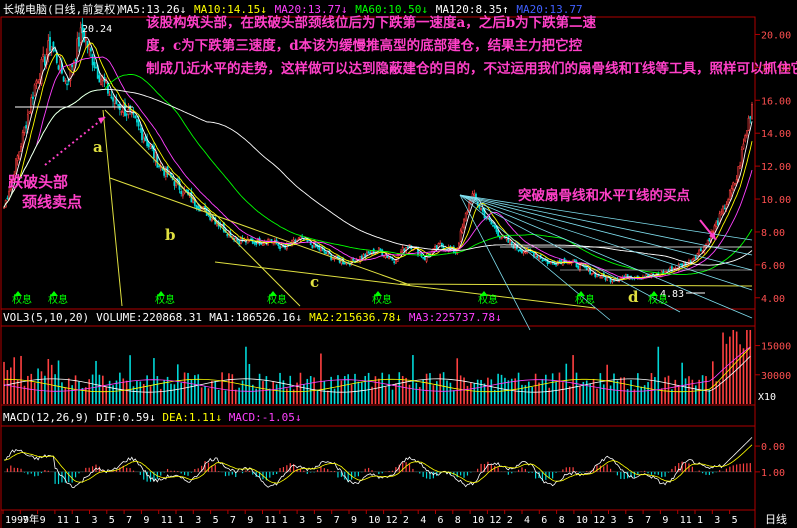 This screenshot has height=528, width=797. What do you see at coordinates (633, 297) in the screenshot?
I see `speed-letter-d: d` at bounding box center [633, 297].